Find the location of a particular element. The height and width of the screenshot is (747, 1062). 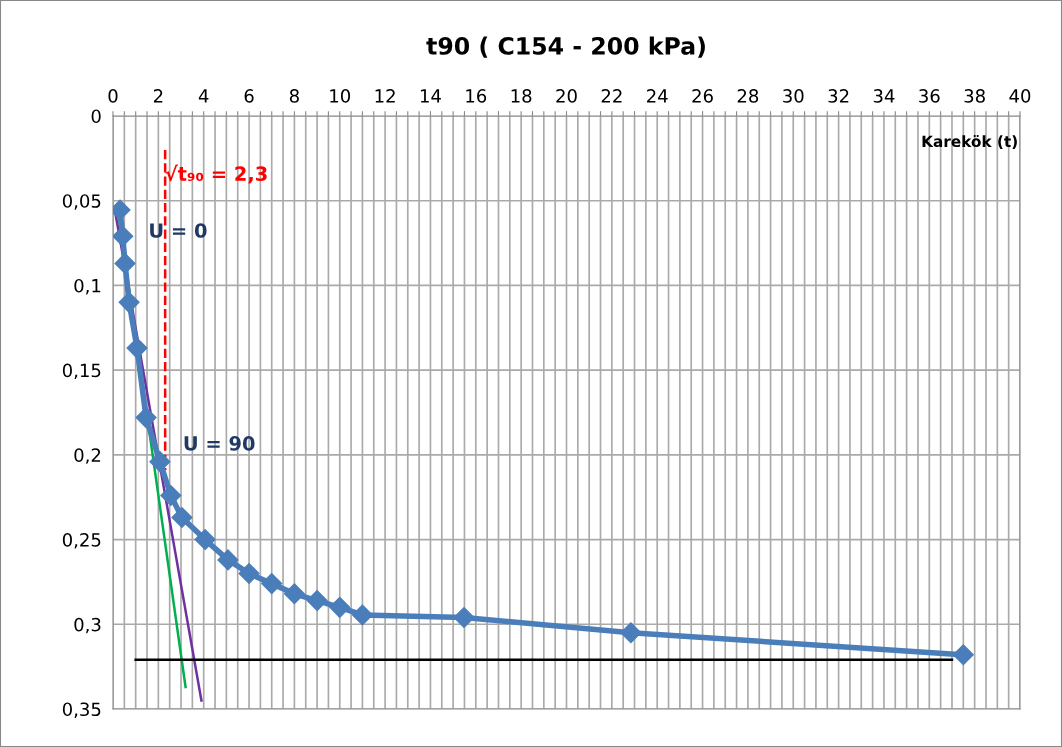

x-tick-label: 6 is located at coordinates (249, 96).